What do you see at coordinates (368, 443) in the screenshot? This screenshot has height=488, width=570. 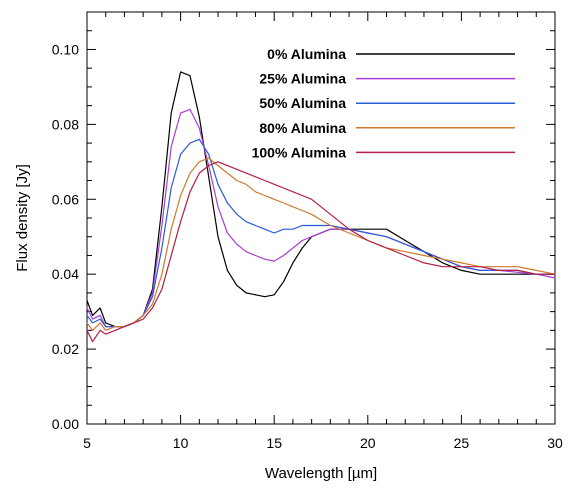 I see `x-tick-label: 20` at bounding box center [368, 443].